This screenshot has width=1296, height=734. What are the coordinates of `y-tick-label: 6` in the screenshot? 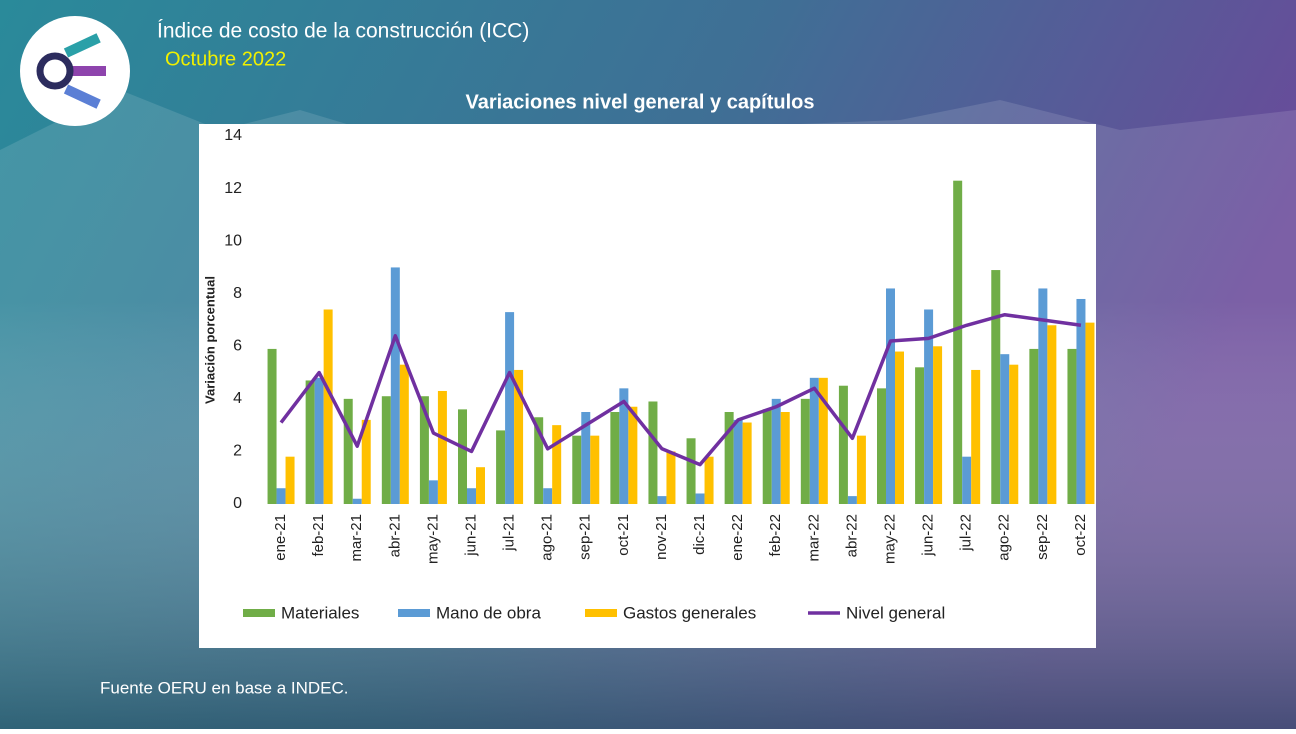 It's located at (237, 346).